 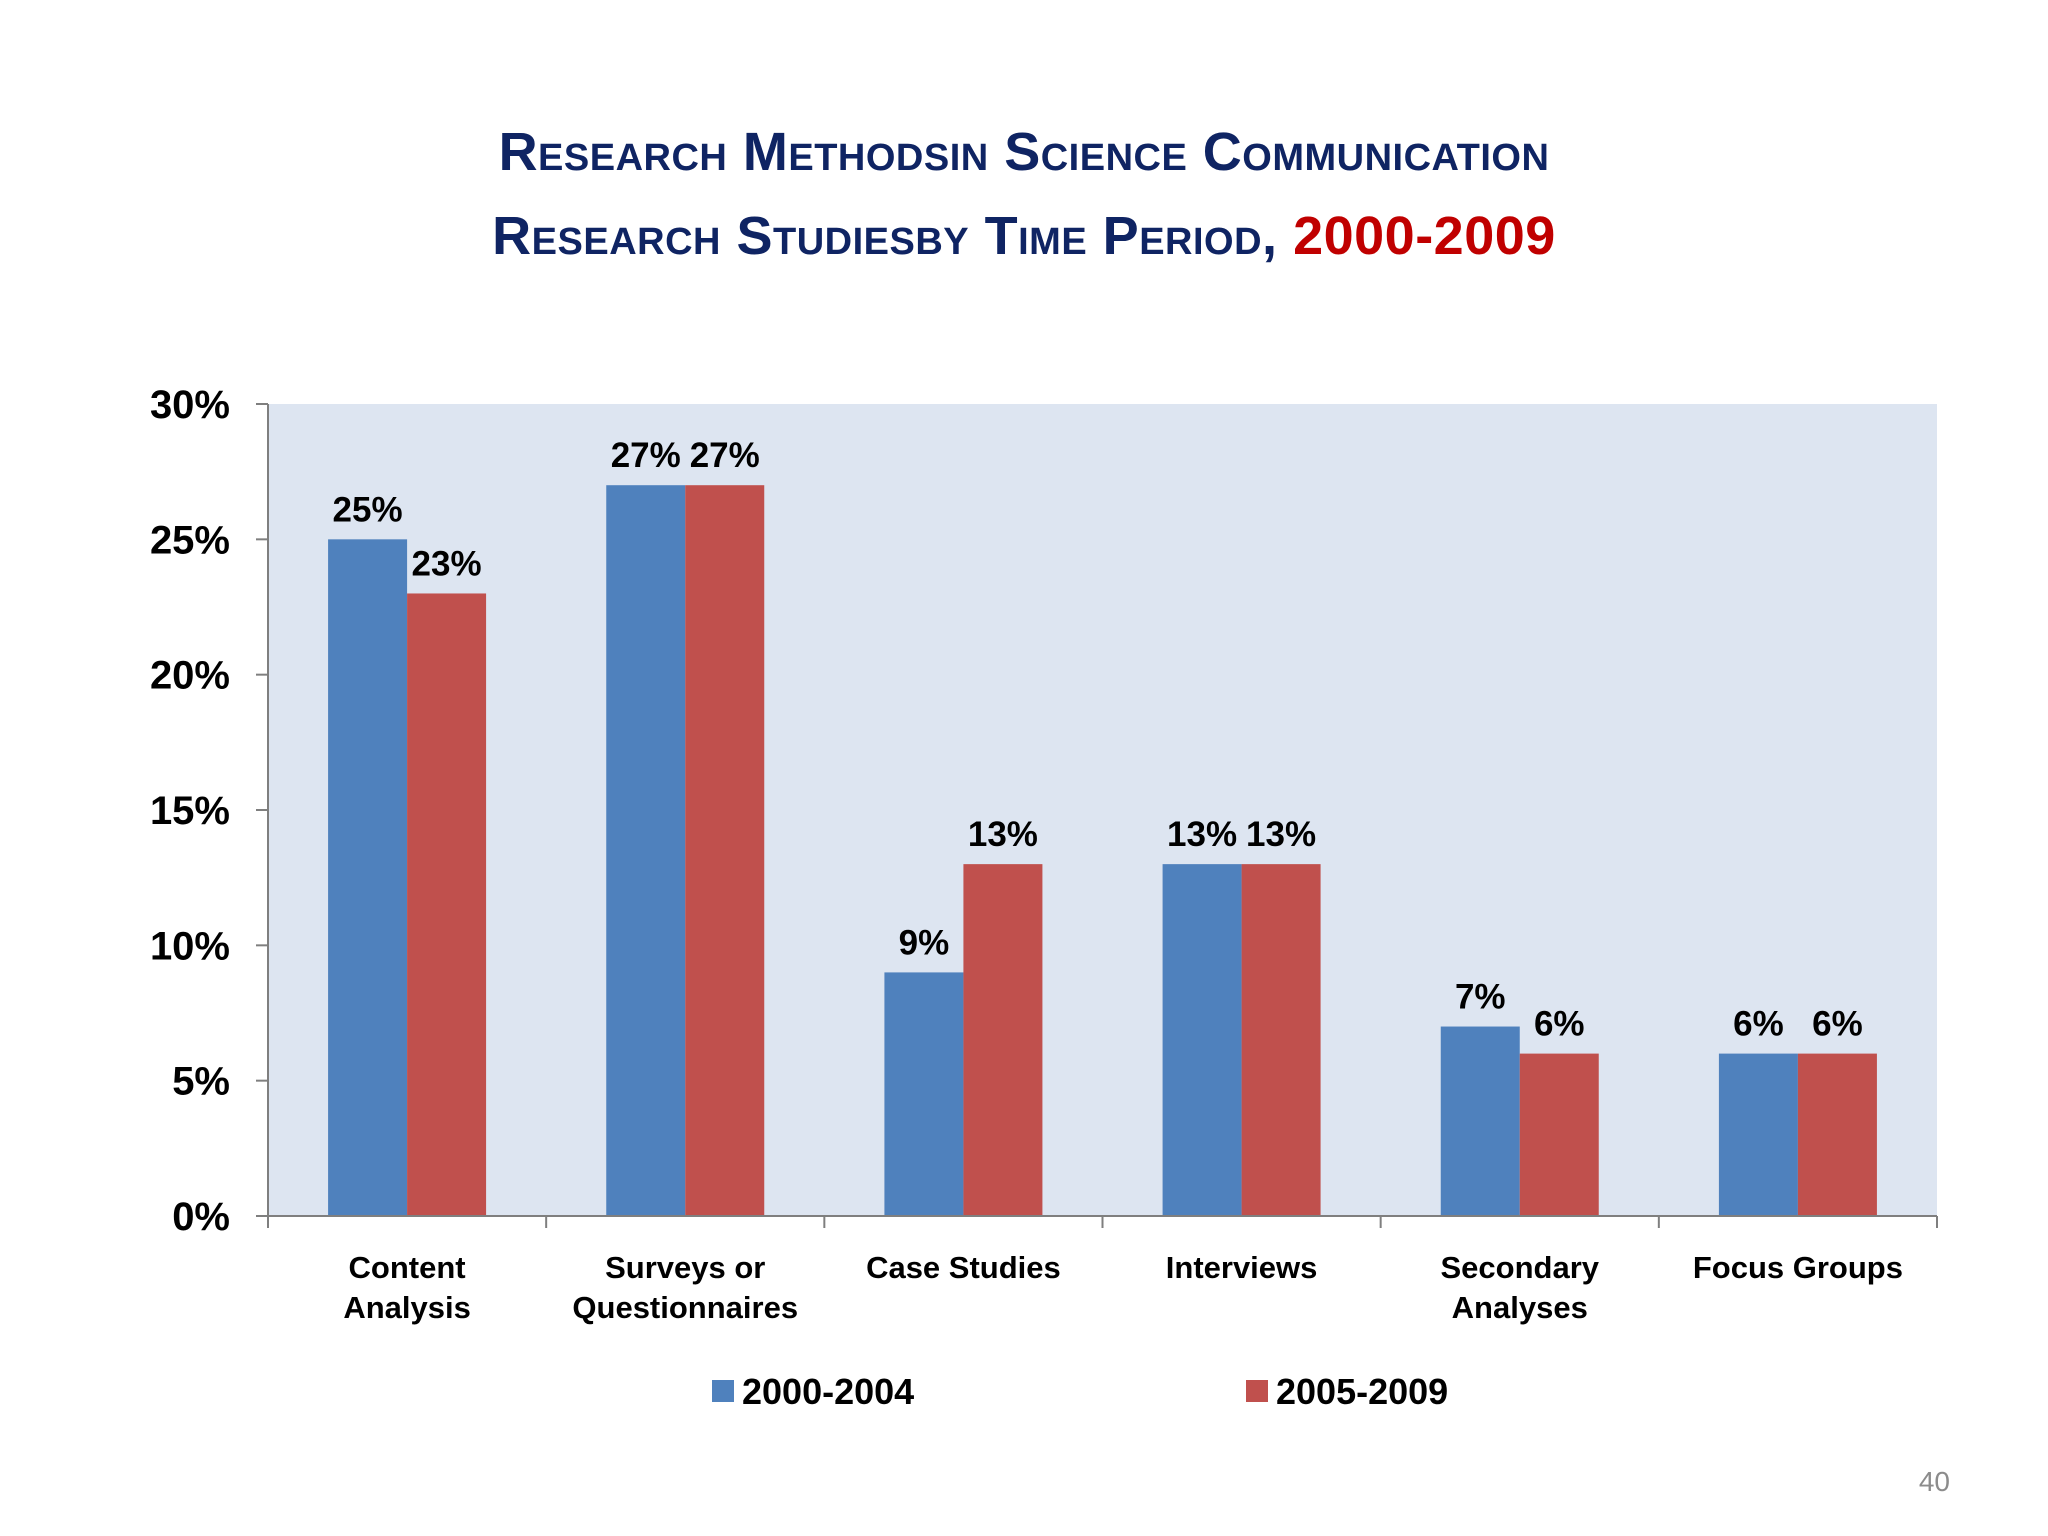 What do you see at coordinates (828, 1391) in the screenshot?
I see `legend-label-0: 2000-2004` at bounding box center [828, 1391].